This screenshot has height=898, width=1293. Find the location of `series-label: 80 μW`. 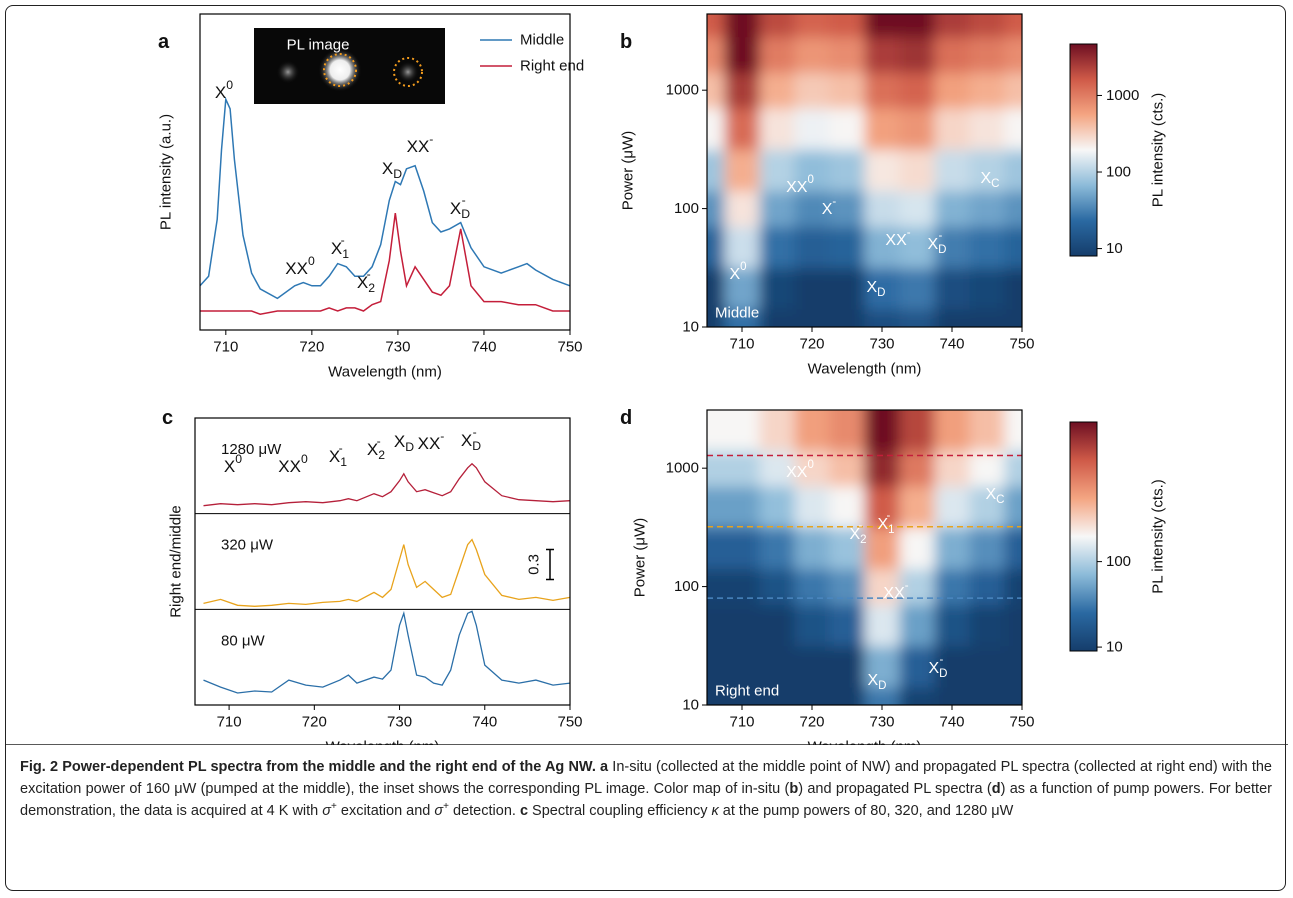

series-label: 80 μW is located at coordinates (243, 640).